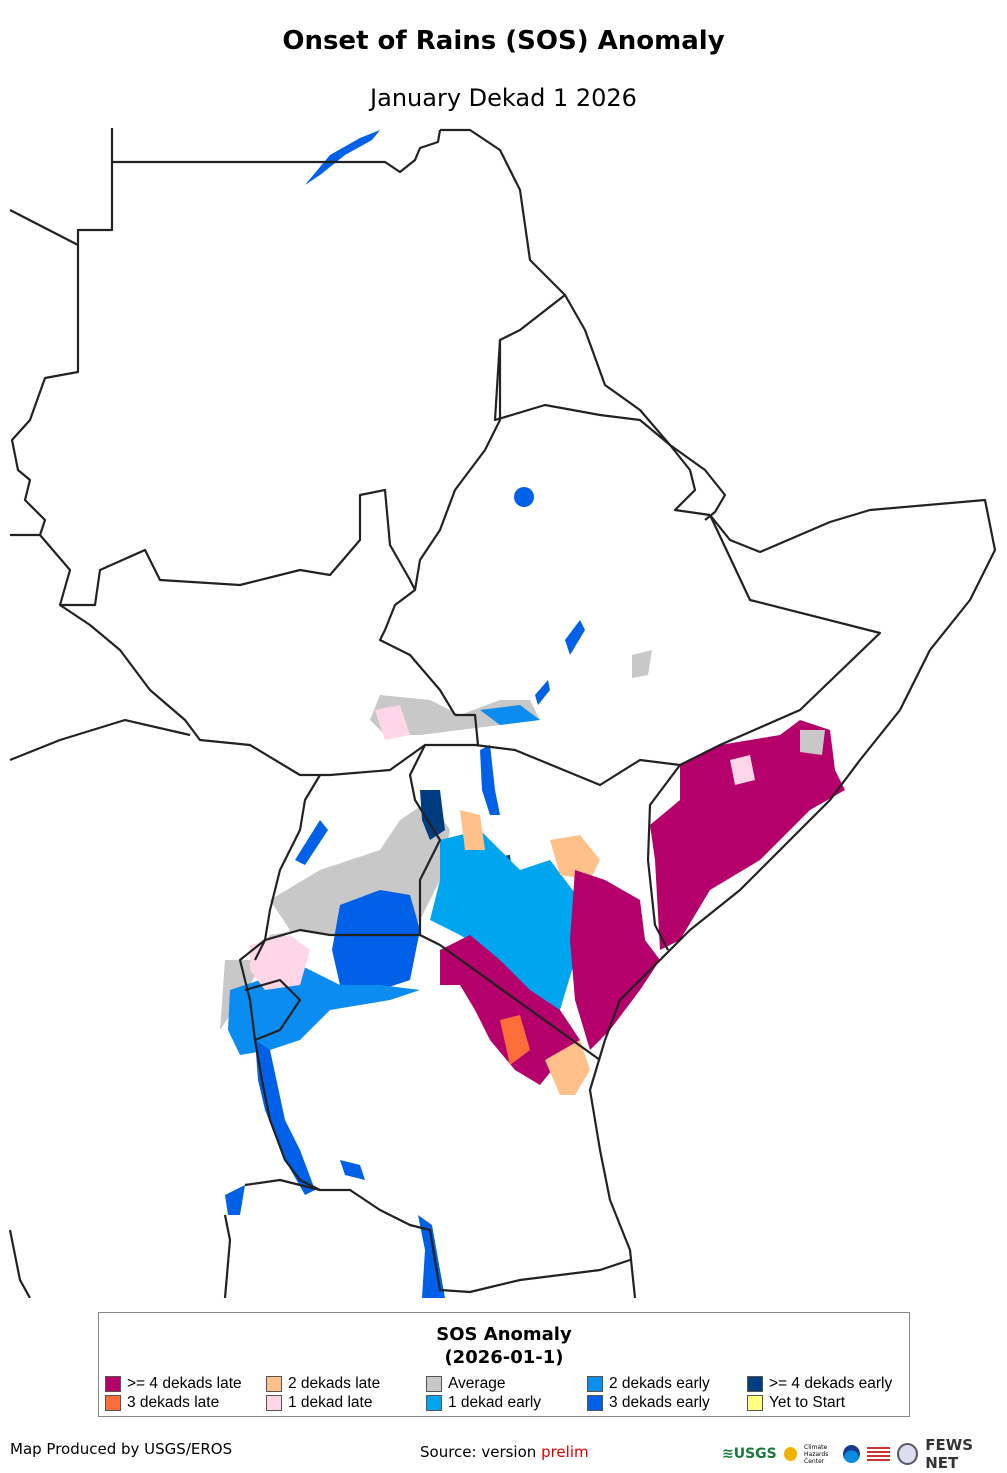 This screenshot has width=1007, height=1473. Describe the element at coordinates (510, 715) in the screenshot. I see `region-2early-ssudan` at that location.